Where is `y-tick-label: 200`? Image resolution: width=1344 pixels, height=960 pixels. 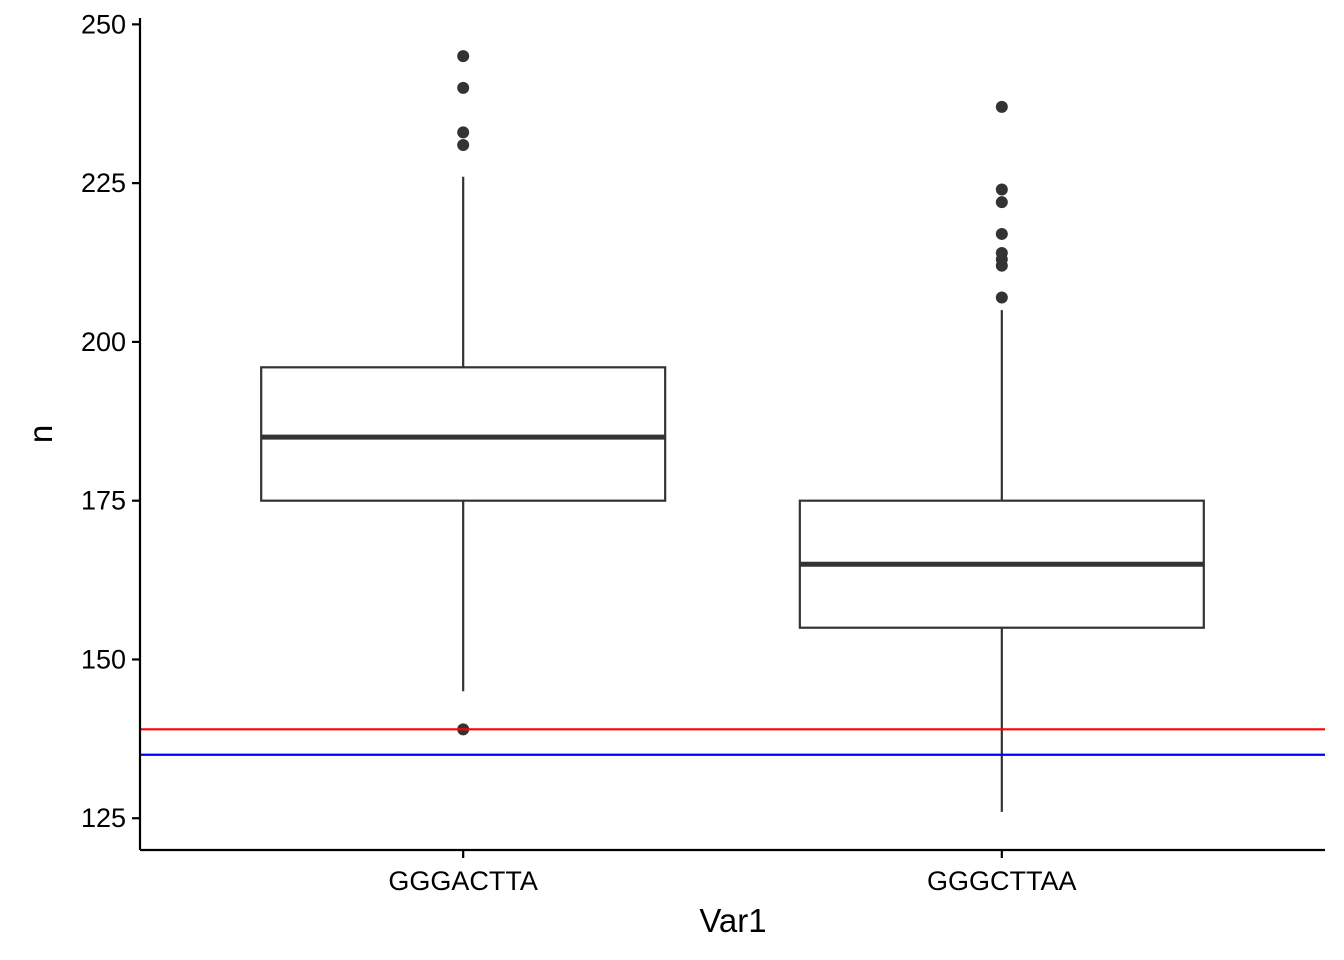 y-tick-label: 200 is located at coordinates (103, 342).